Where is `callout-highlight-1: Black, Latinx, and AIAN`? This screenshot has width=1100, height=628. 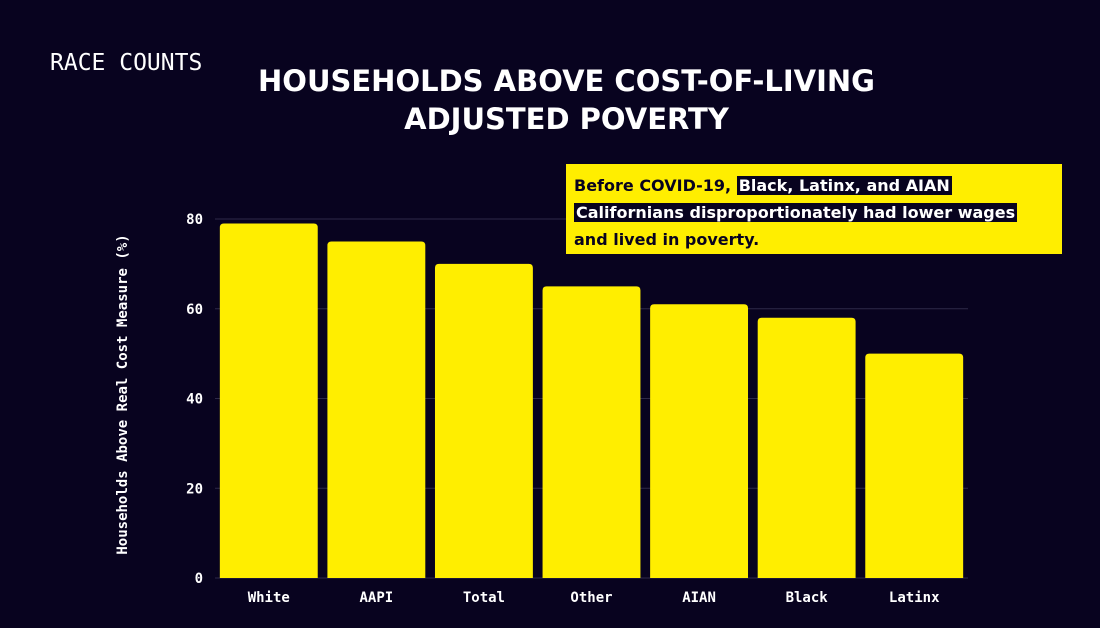
callout-highlight-1: Black, Latinx, and AIAN is located at coordinates (844, 185).